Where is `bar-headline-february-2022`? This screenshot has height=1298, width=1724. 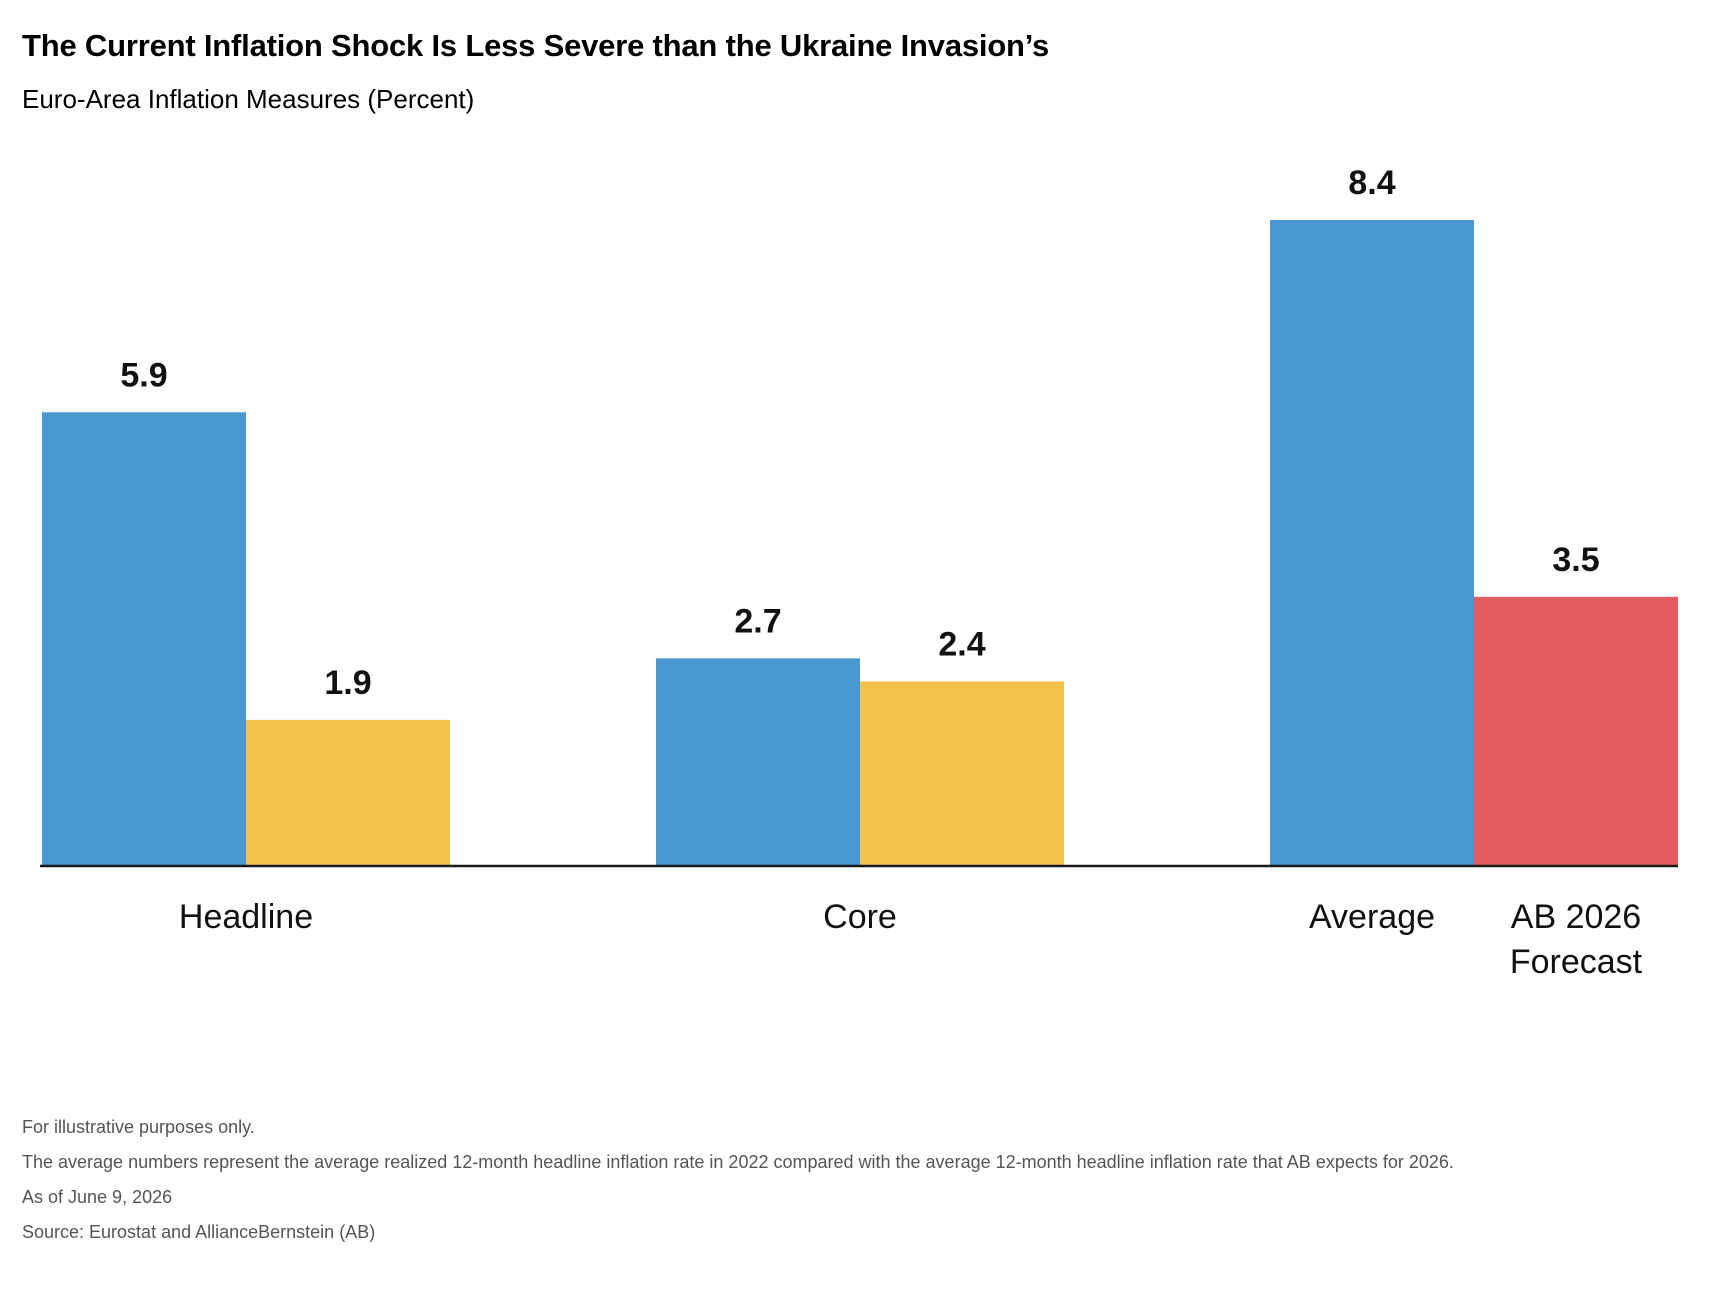 bar-headline-february-2022 is located at coordinates (144, 639).